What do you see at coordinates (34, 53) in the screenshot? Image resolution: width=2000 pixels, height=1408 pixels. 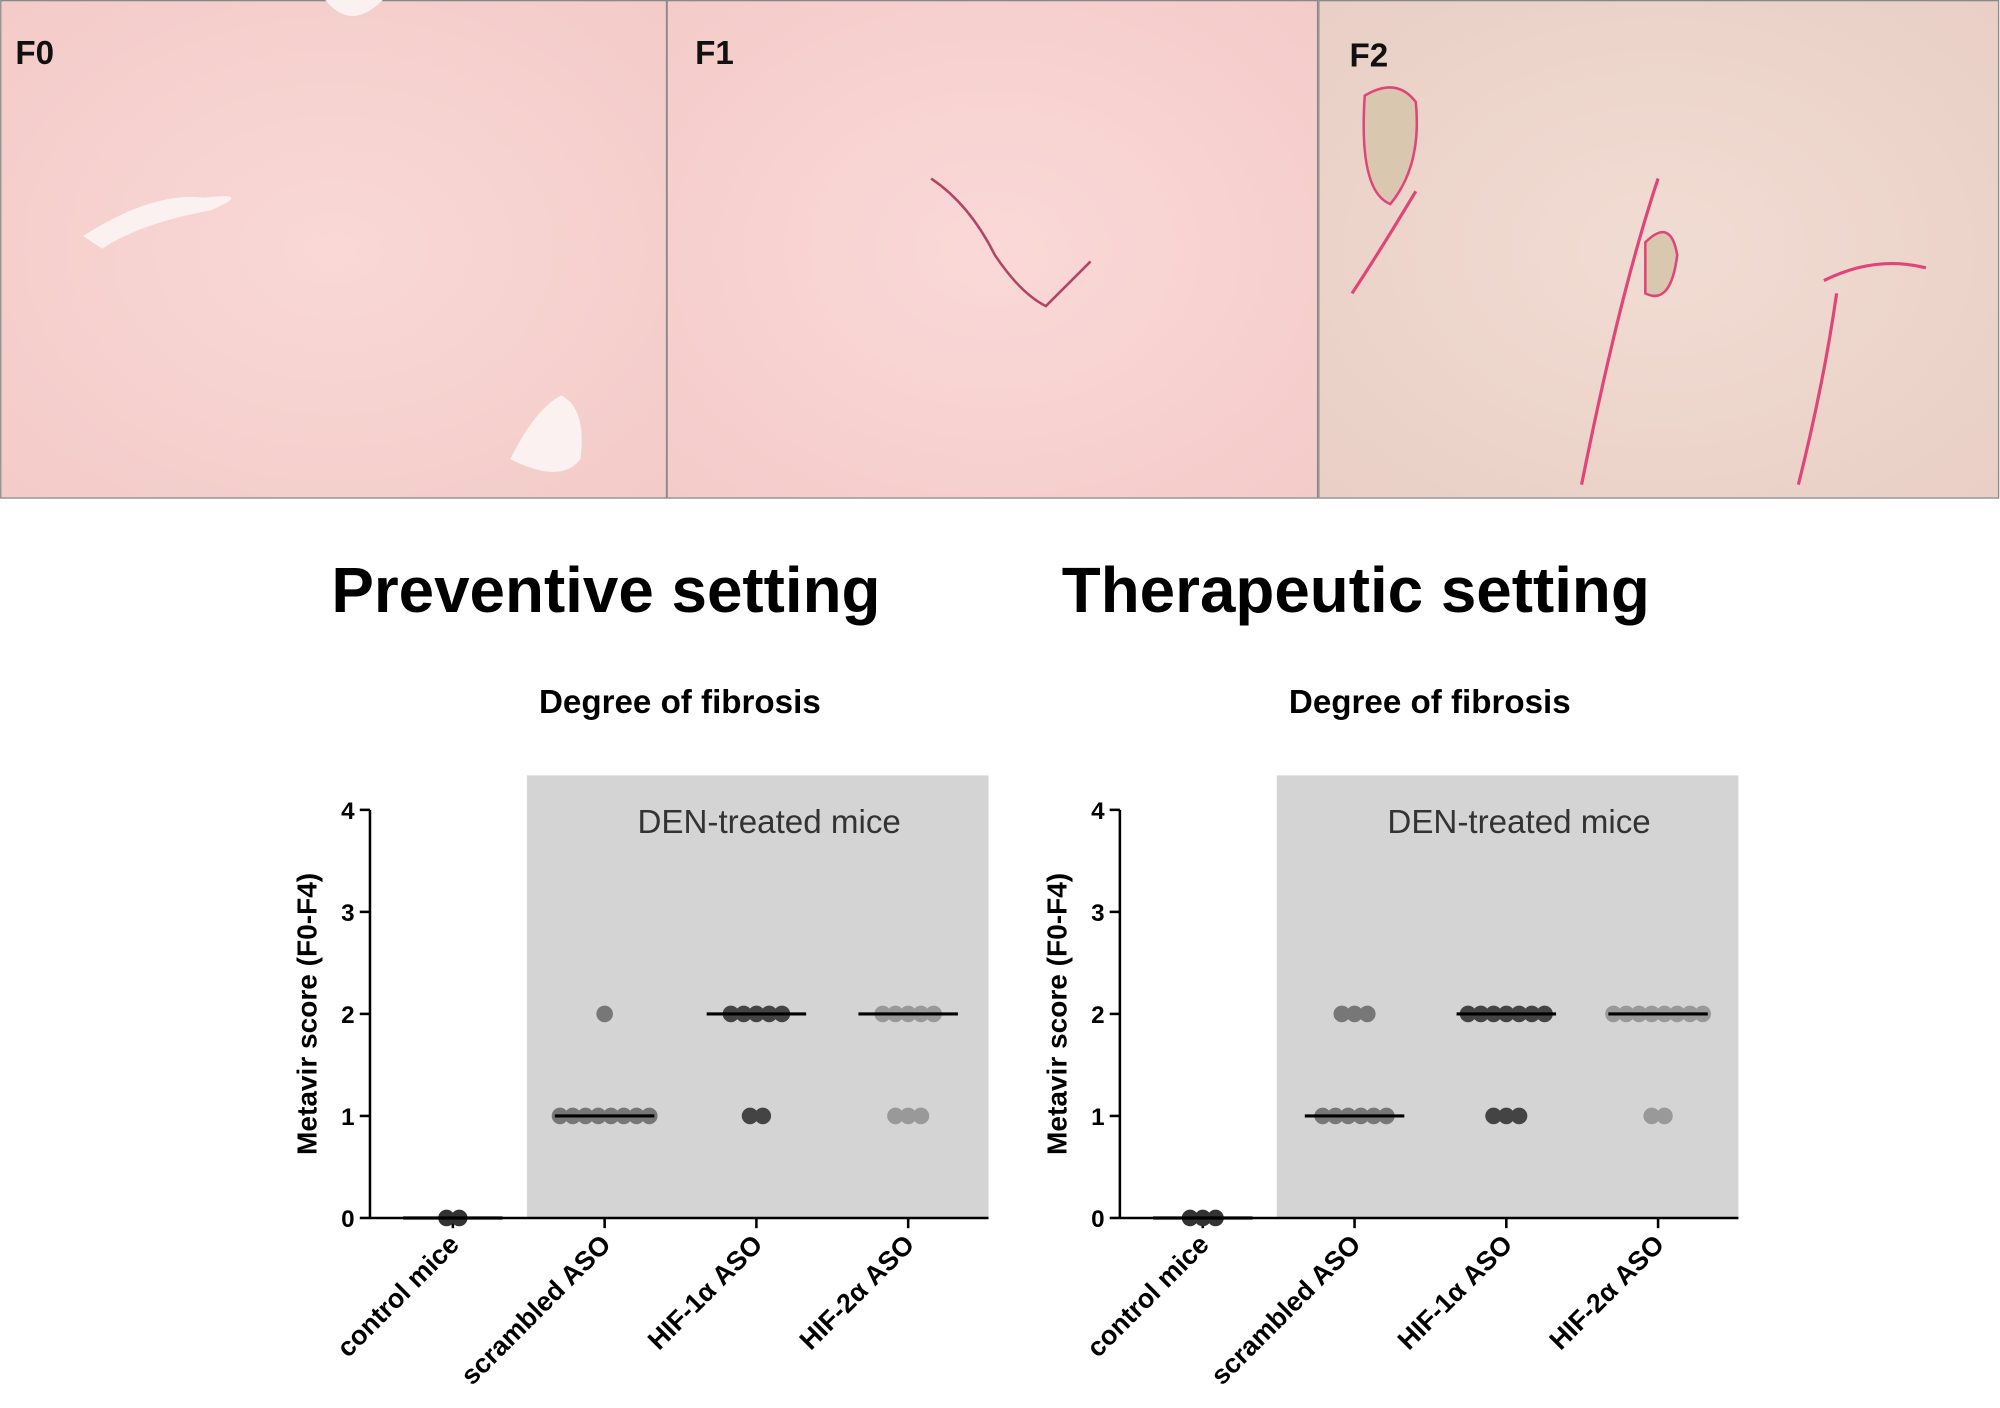 I see `panel-label: F0` at bounding box center [34, 53].